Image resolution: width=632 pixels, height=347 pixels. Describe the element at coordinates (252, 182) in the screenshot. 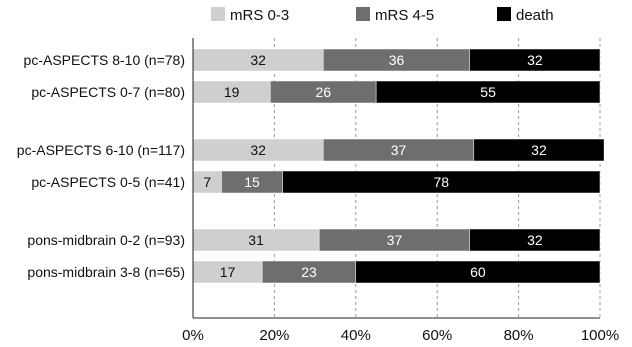

I see `data-label: 15` at that location.